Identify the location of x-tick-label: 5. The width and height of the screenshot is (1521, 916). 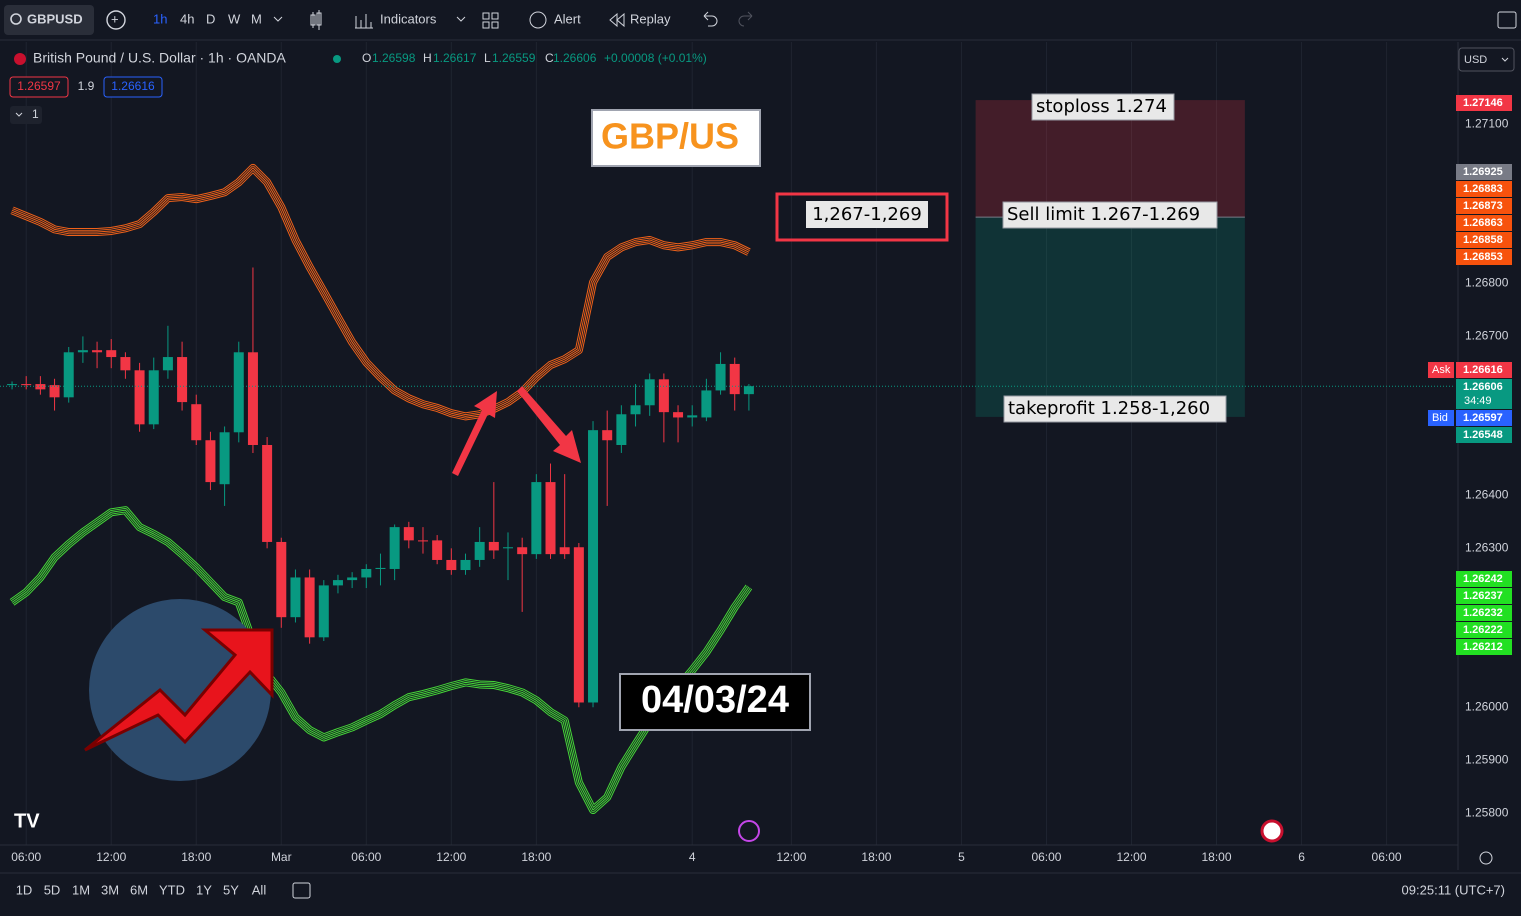
(961, 857).